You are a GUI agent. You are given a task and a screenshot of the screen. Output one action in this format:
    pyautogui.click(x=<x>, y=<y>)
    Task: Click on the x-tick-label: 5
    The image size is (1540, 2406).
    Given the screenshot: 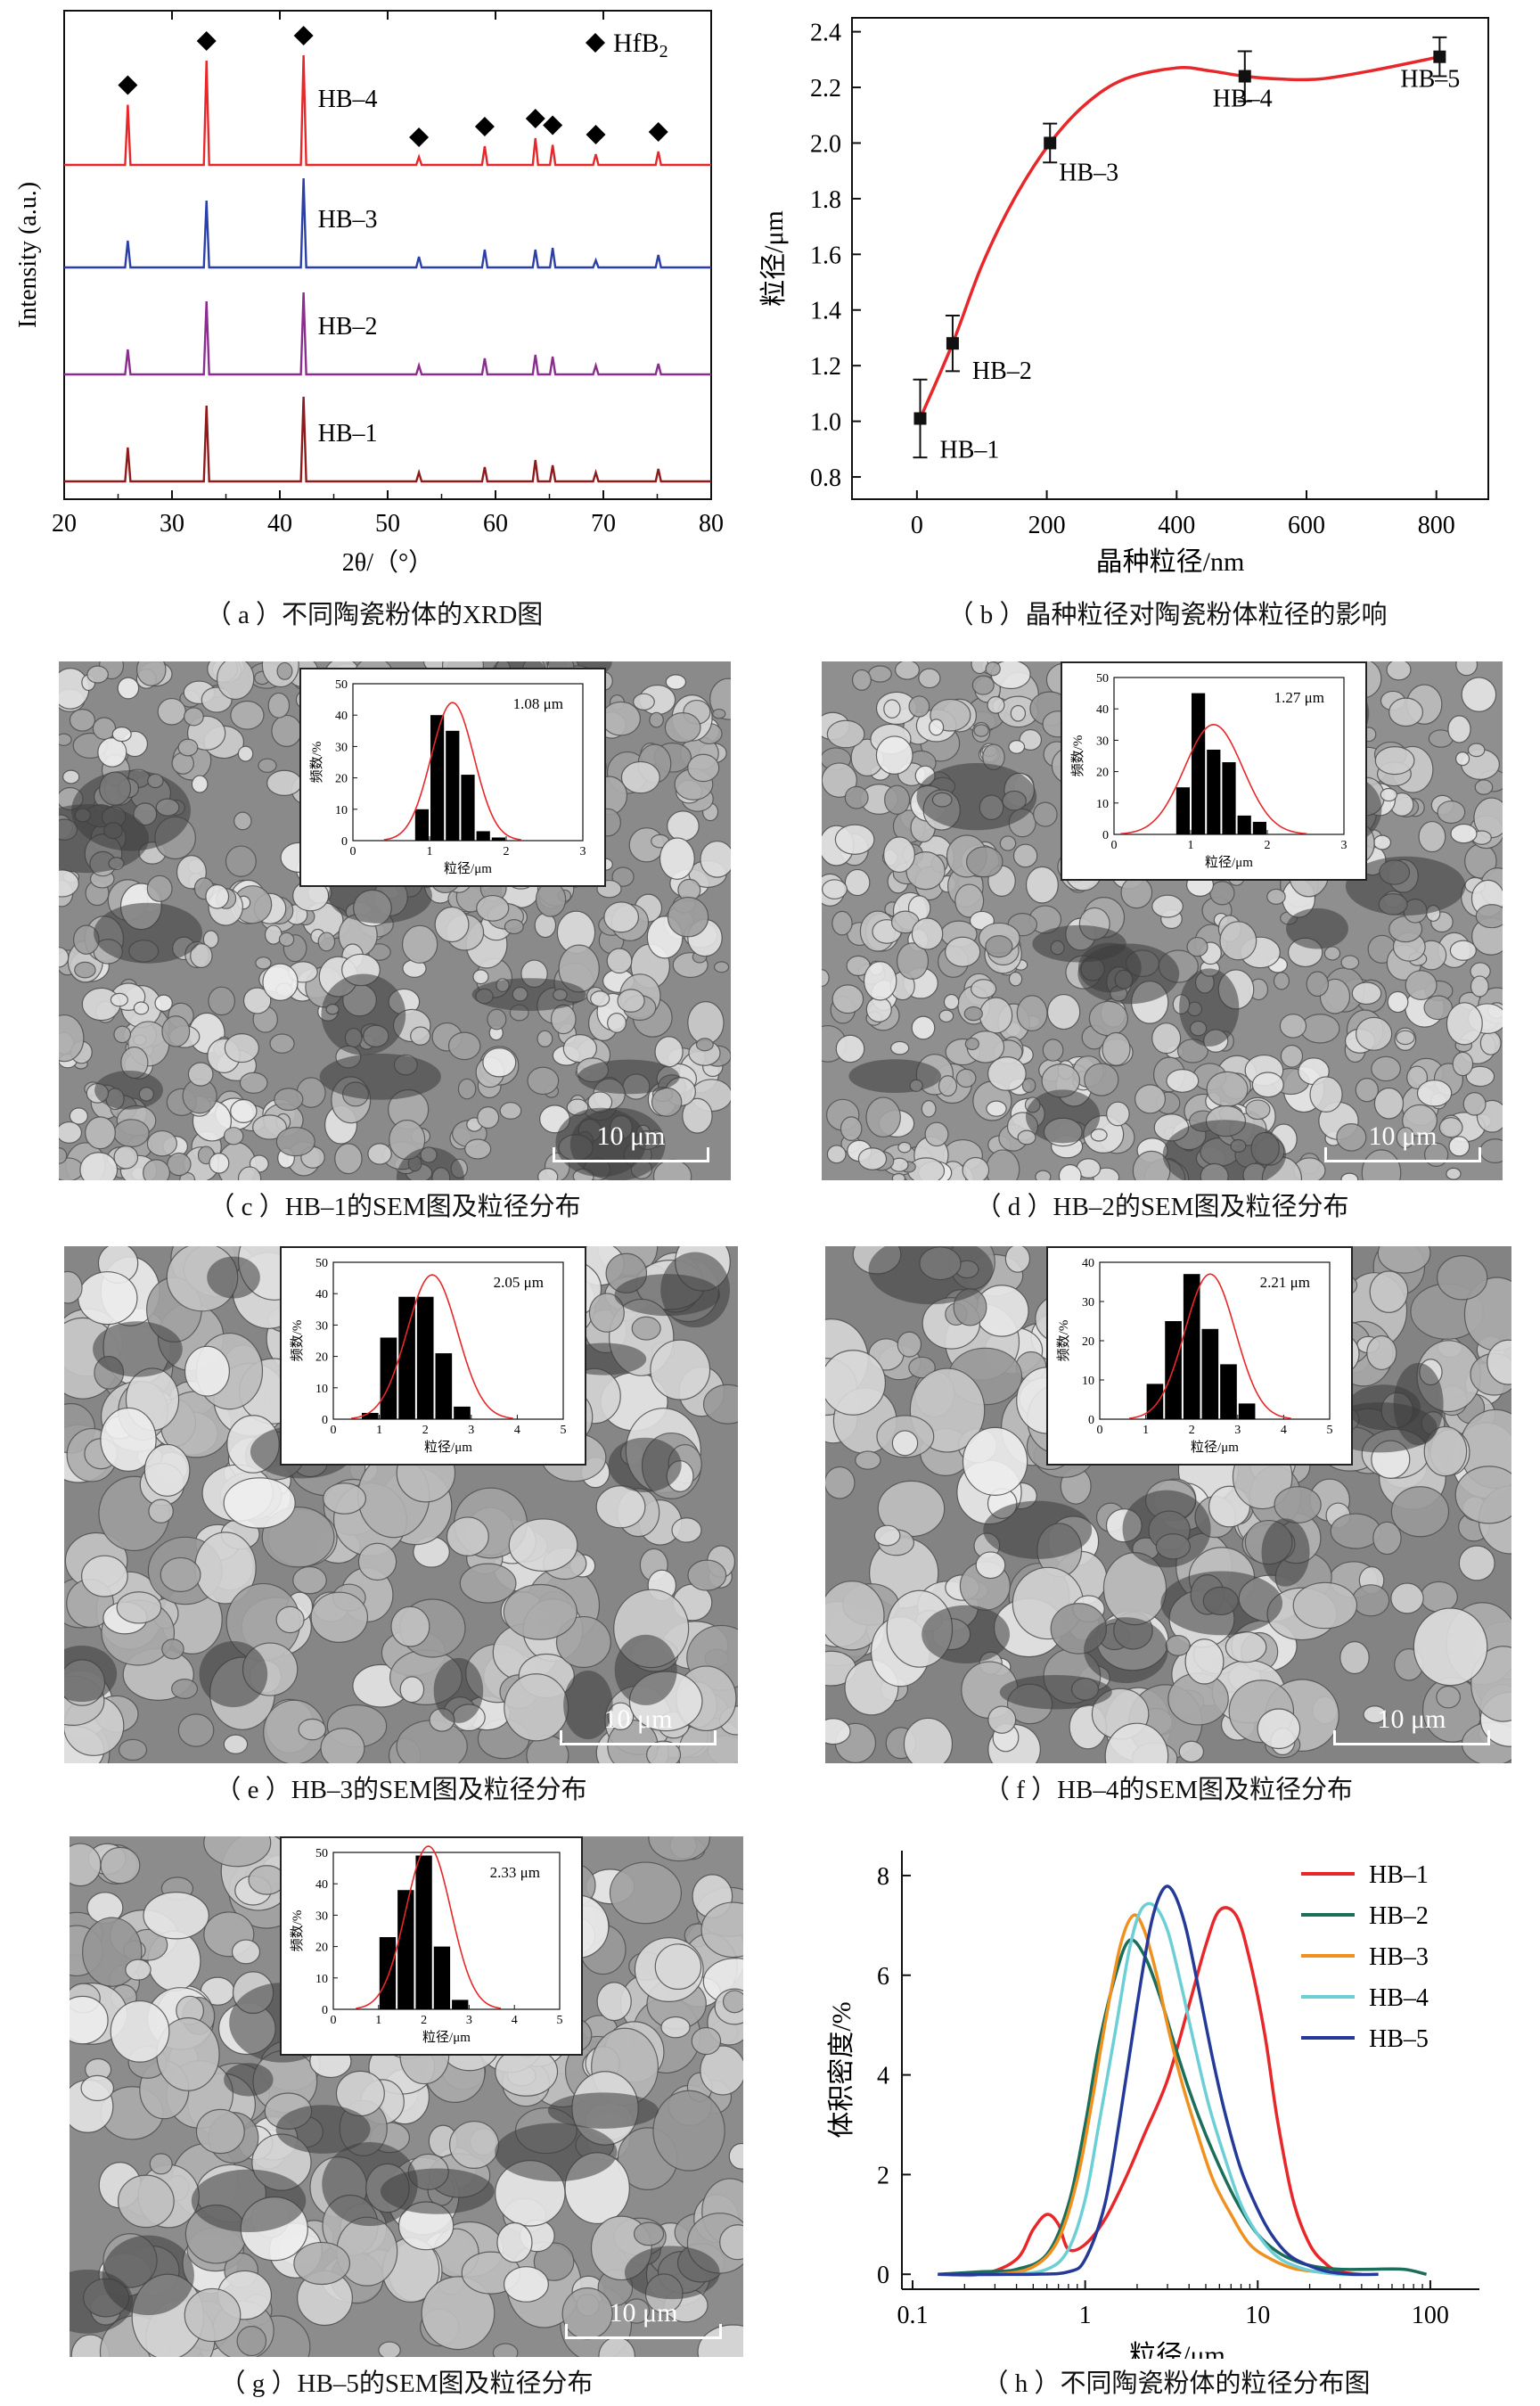 What is the action you would take?
    pyautogui.click(x=1330, y=1430)
    